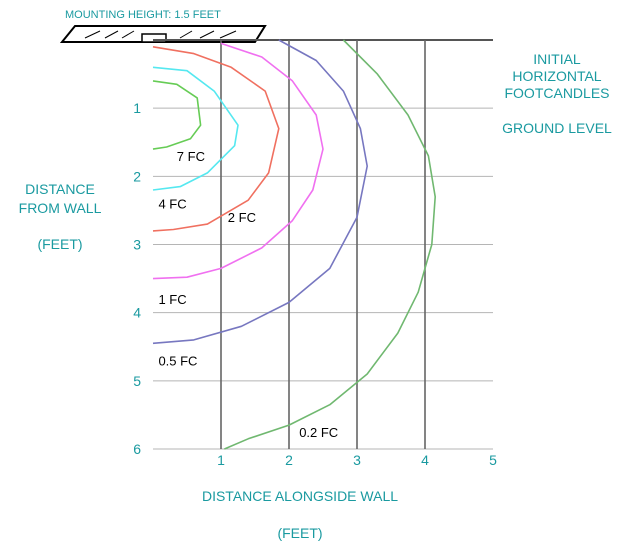 Image resolution: width=632 pixels, height=544 pixels. What do you see at coordinates (137, 176) in the screenshot?
I see `y-tick-label: 2` at bounding box center [137, 176].